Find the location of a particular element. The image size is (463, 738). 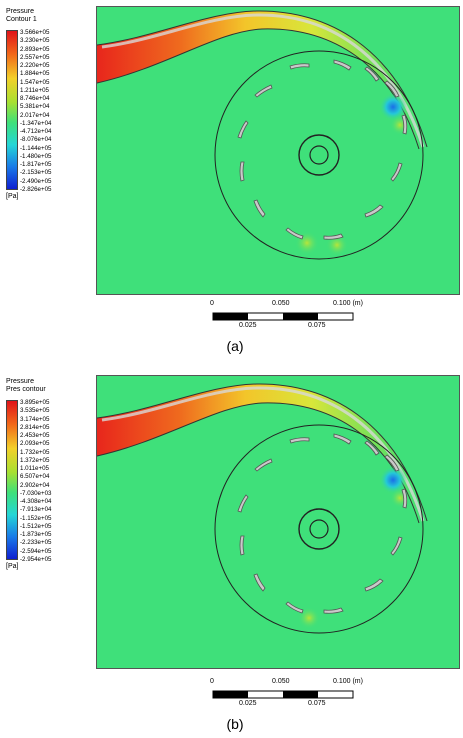

tick-label: 2.220e+05 is located at coordinates (35, 65).